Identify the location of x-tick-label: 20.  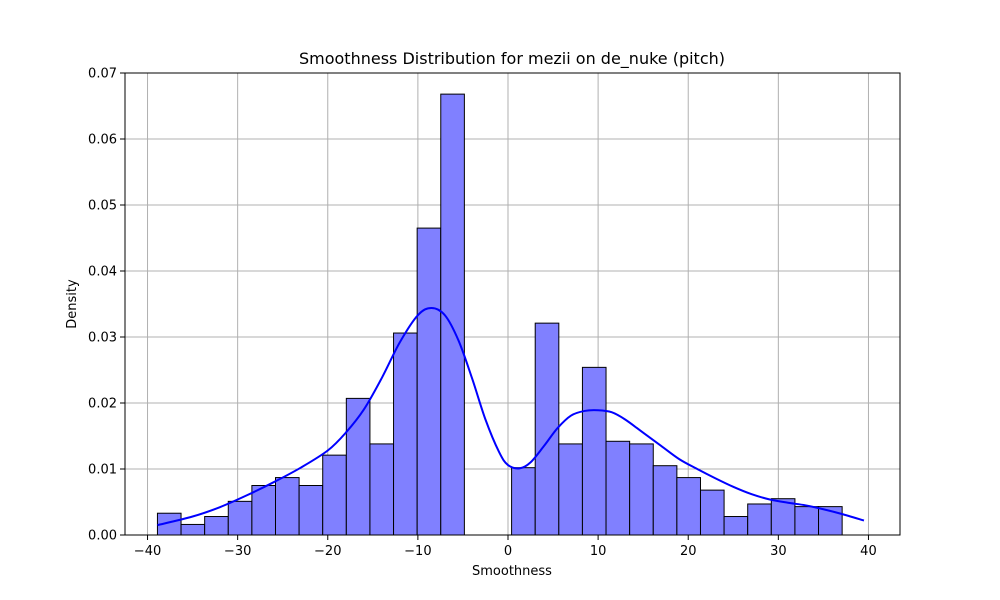
(688, 551).